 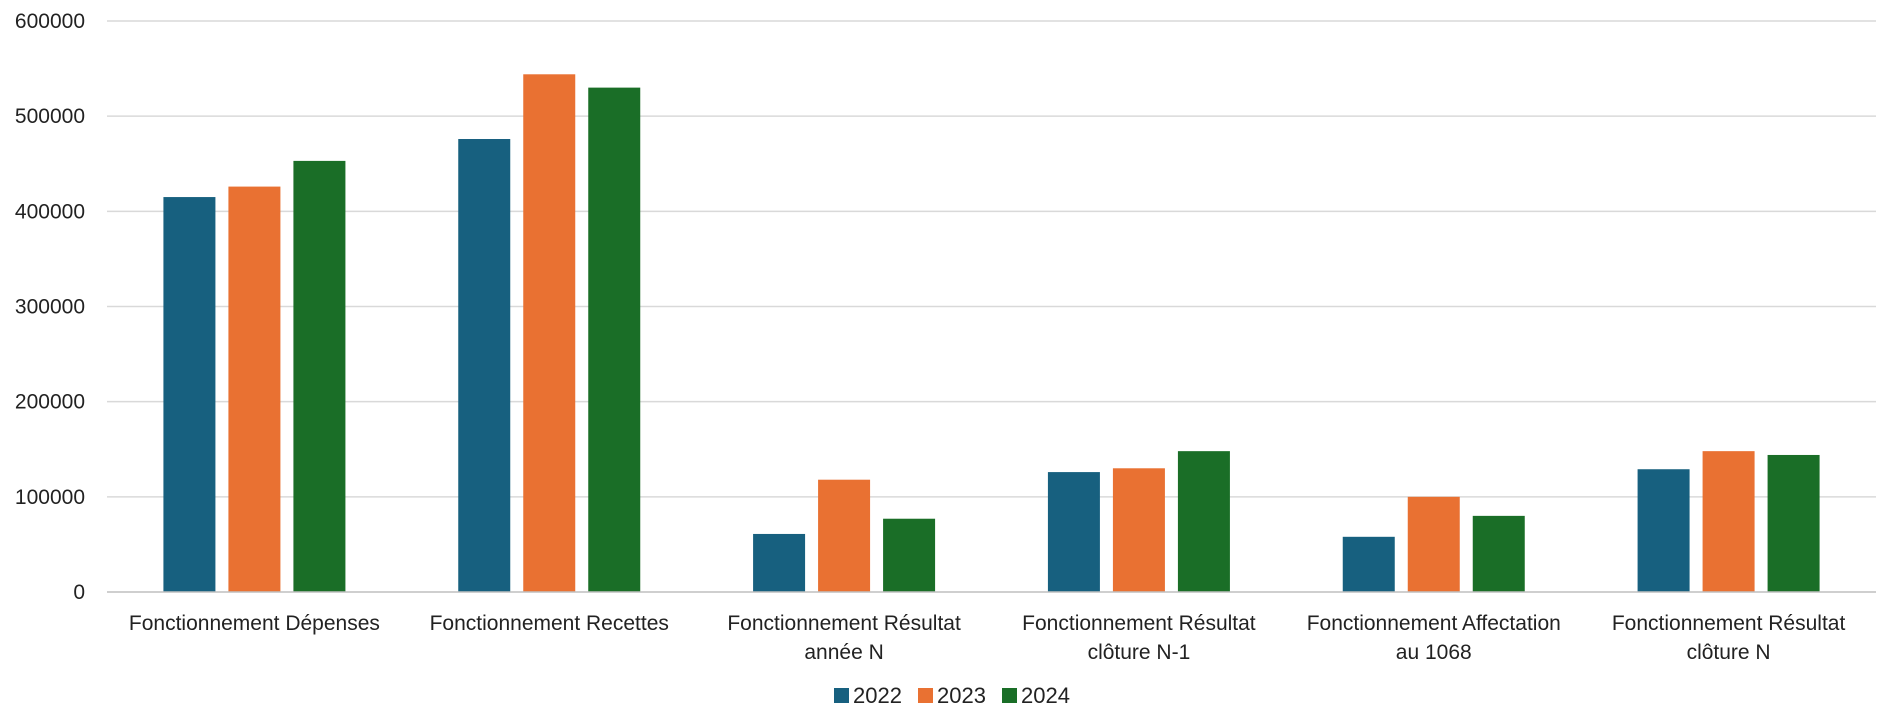 I want to click on category-label-line: au 1068, so click(x=1434, y=652).